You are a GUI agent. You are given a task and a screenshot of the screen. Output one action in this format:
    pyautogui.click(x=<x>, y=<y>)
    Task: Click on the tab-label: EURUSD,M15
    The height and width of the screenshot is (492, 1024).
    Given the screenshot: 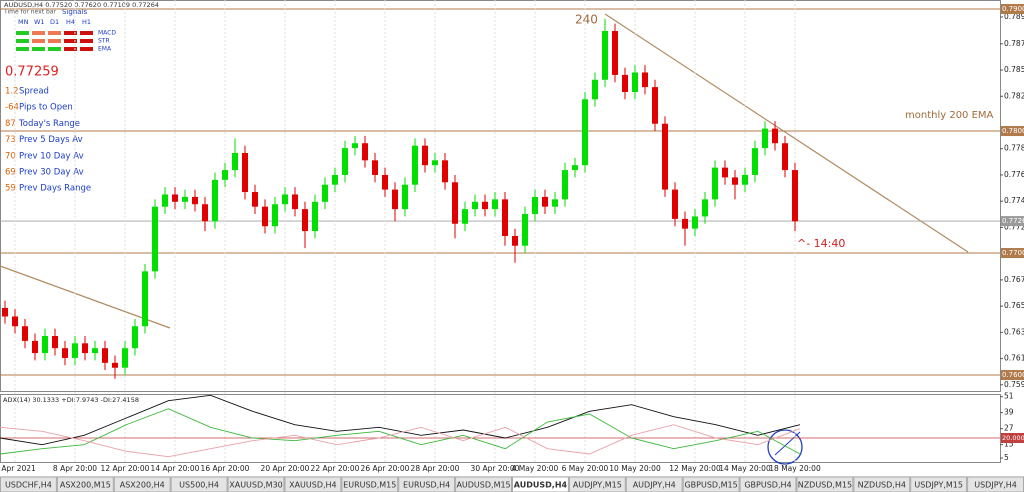 What is the action you would take?
    pyautogui.click(x=369, y=485)
    